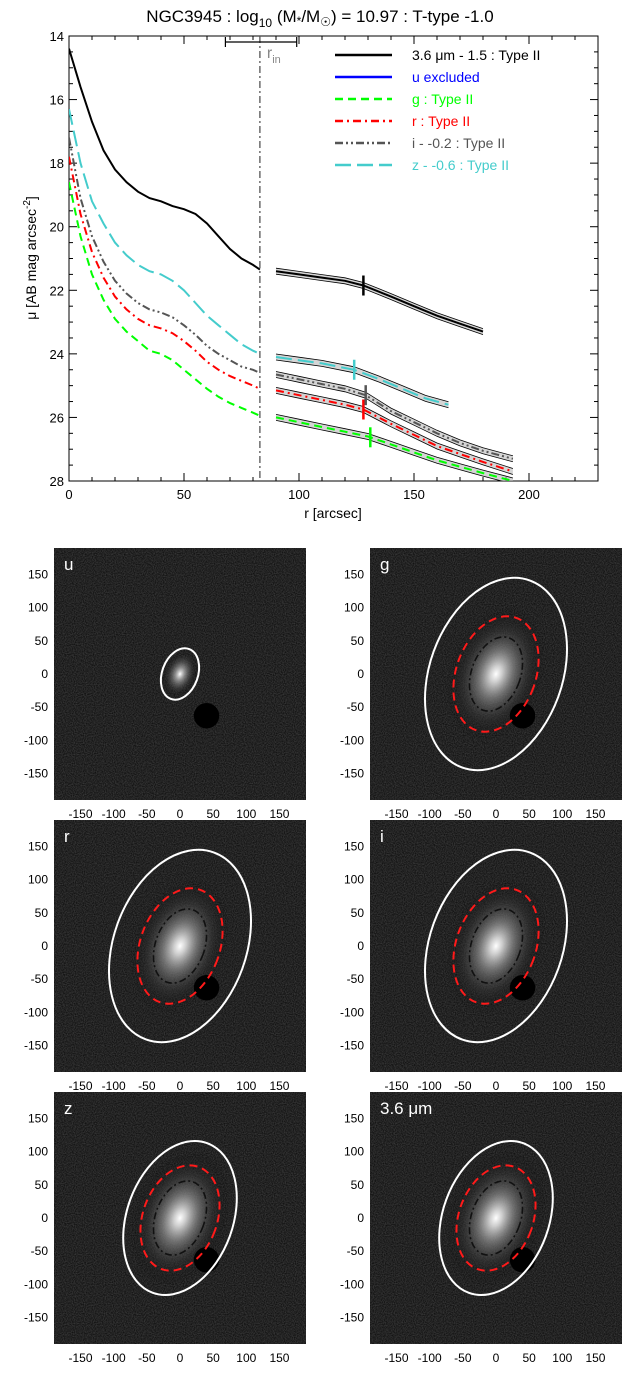 This screenshot has height=1377, width=639. What do you see at coordinates (57, 354) in the screenshot?
I see `y-tick-label: 24` at bounding box center [57, 354].